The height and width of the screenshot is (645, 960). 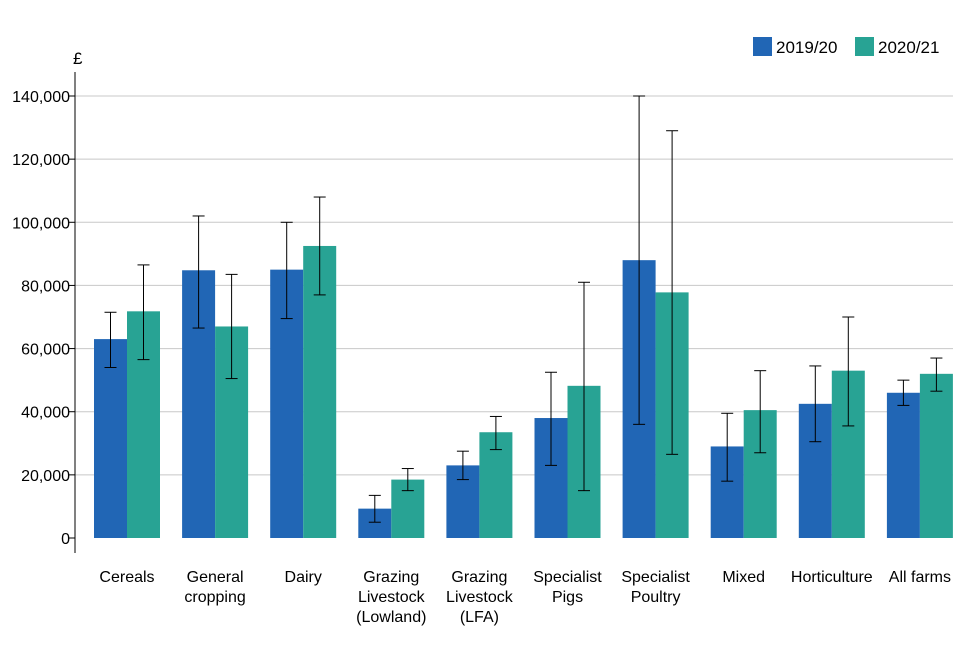 I want to click on x-tick-label-line: Mixed, so click(x=743, y=577).